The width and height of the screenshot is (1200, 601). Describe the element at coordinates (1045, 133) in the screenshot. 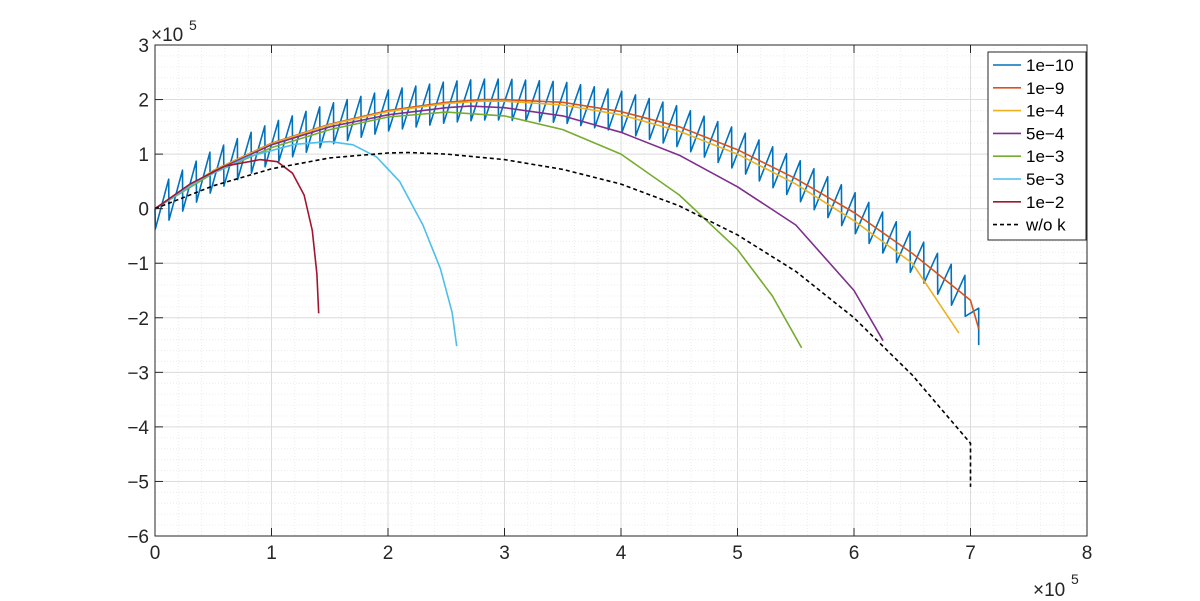

I see `legend-label: 5e−4` at that location.